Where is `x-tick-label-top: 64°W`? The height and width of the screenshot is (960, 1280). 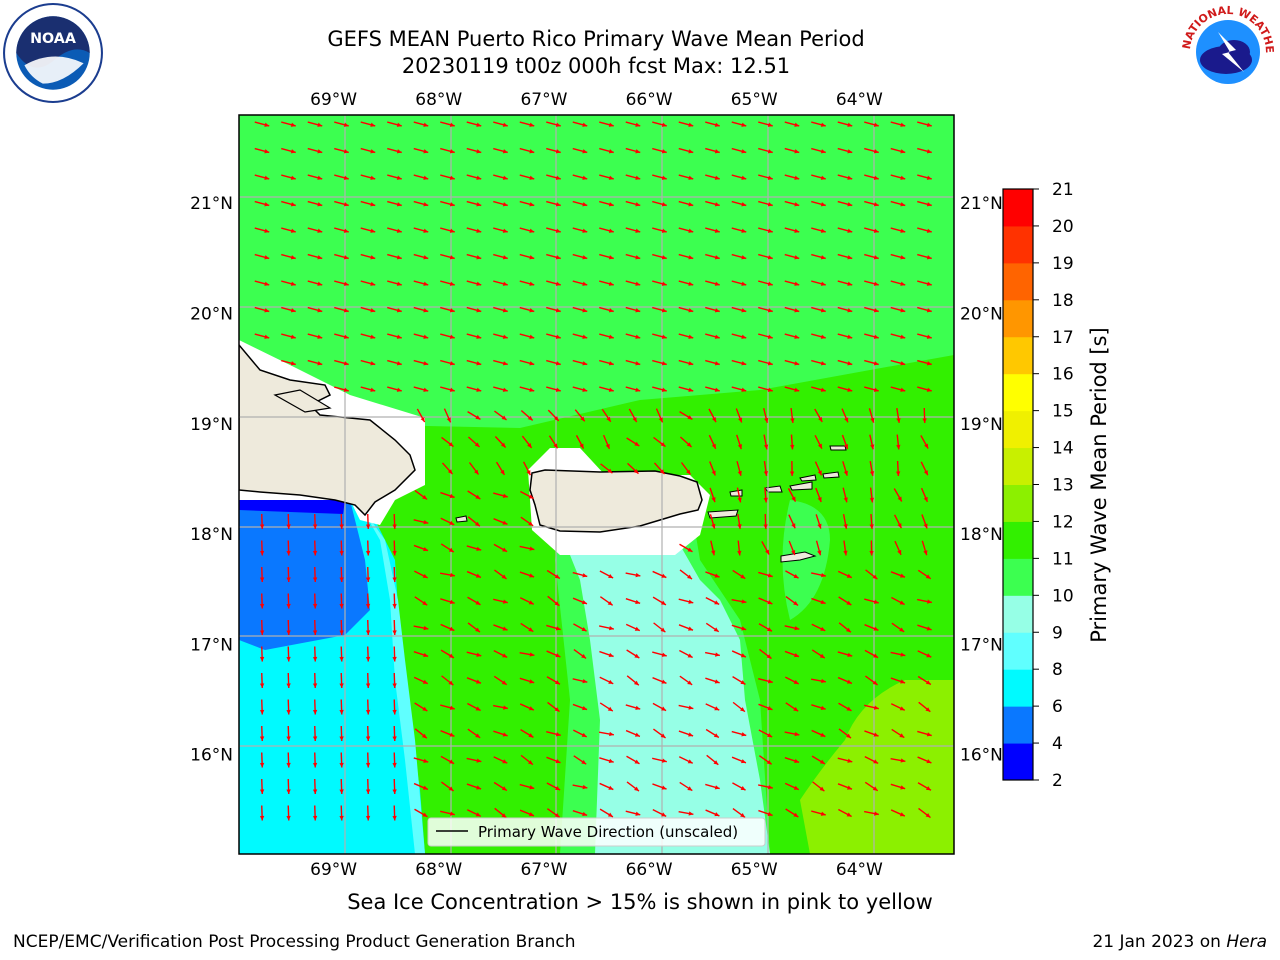
x-tick-label-top: 64°W is located at coordinates (859, 100).